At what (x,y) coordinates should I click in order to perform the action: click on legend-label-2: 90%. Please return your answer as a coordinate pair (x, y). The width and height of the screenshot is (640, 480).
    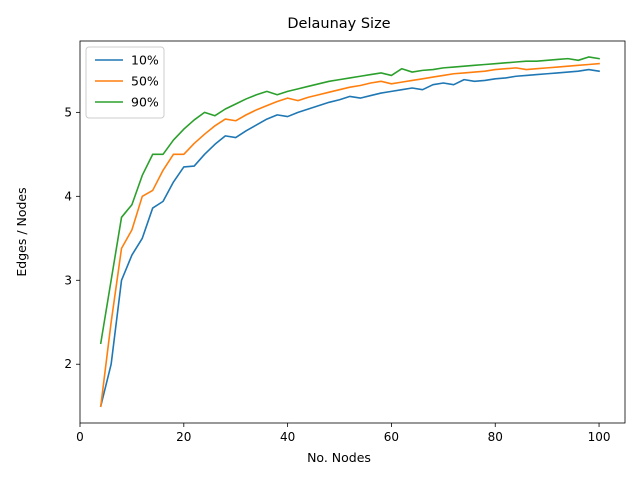
    Looking at the image, I should click on (145, 102).